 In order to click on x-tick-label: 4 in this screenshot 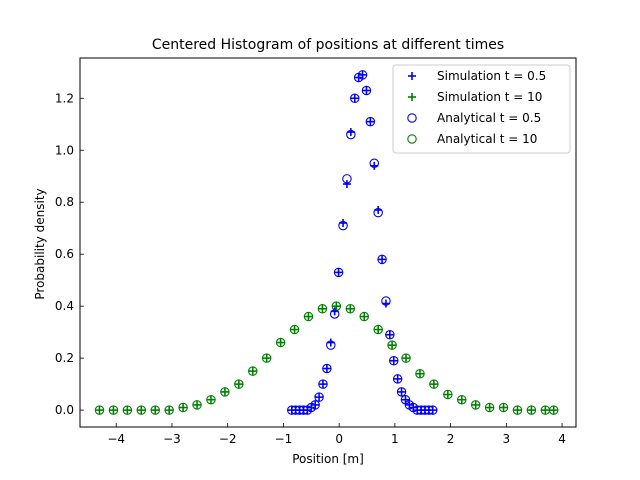, I will do `click(562, 439)`.